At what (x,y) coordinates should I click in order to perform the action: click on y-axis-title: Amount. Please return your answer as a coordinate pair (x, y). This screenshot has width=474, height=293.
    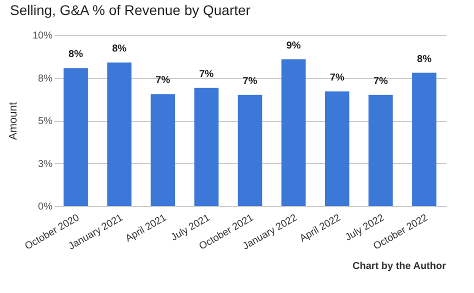
    Looking at the image, I should click on (13, 121).